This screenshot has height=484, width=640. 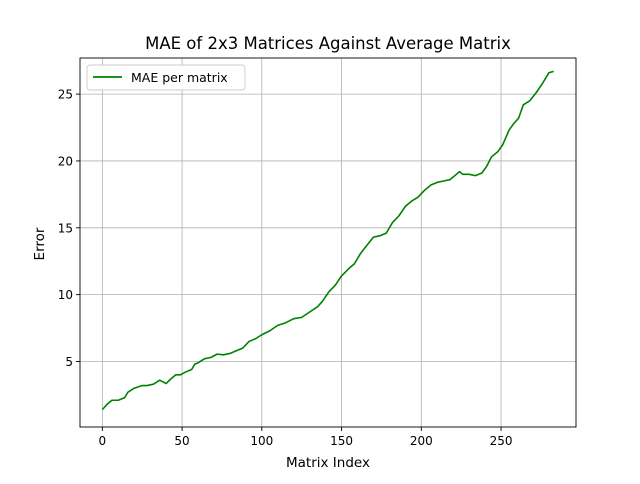 What do you see at coordinates (103, 441) in the screenshot?
I see `x-tick-label: 0` at bounding box center [103, 441].